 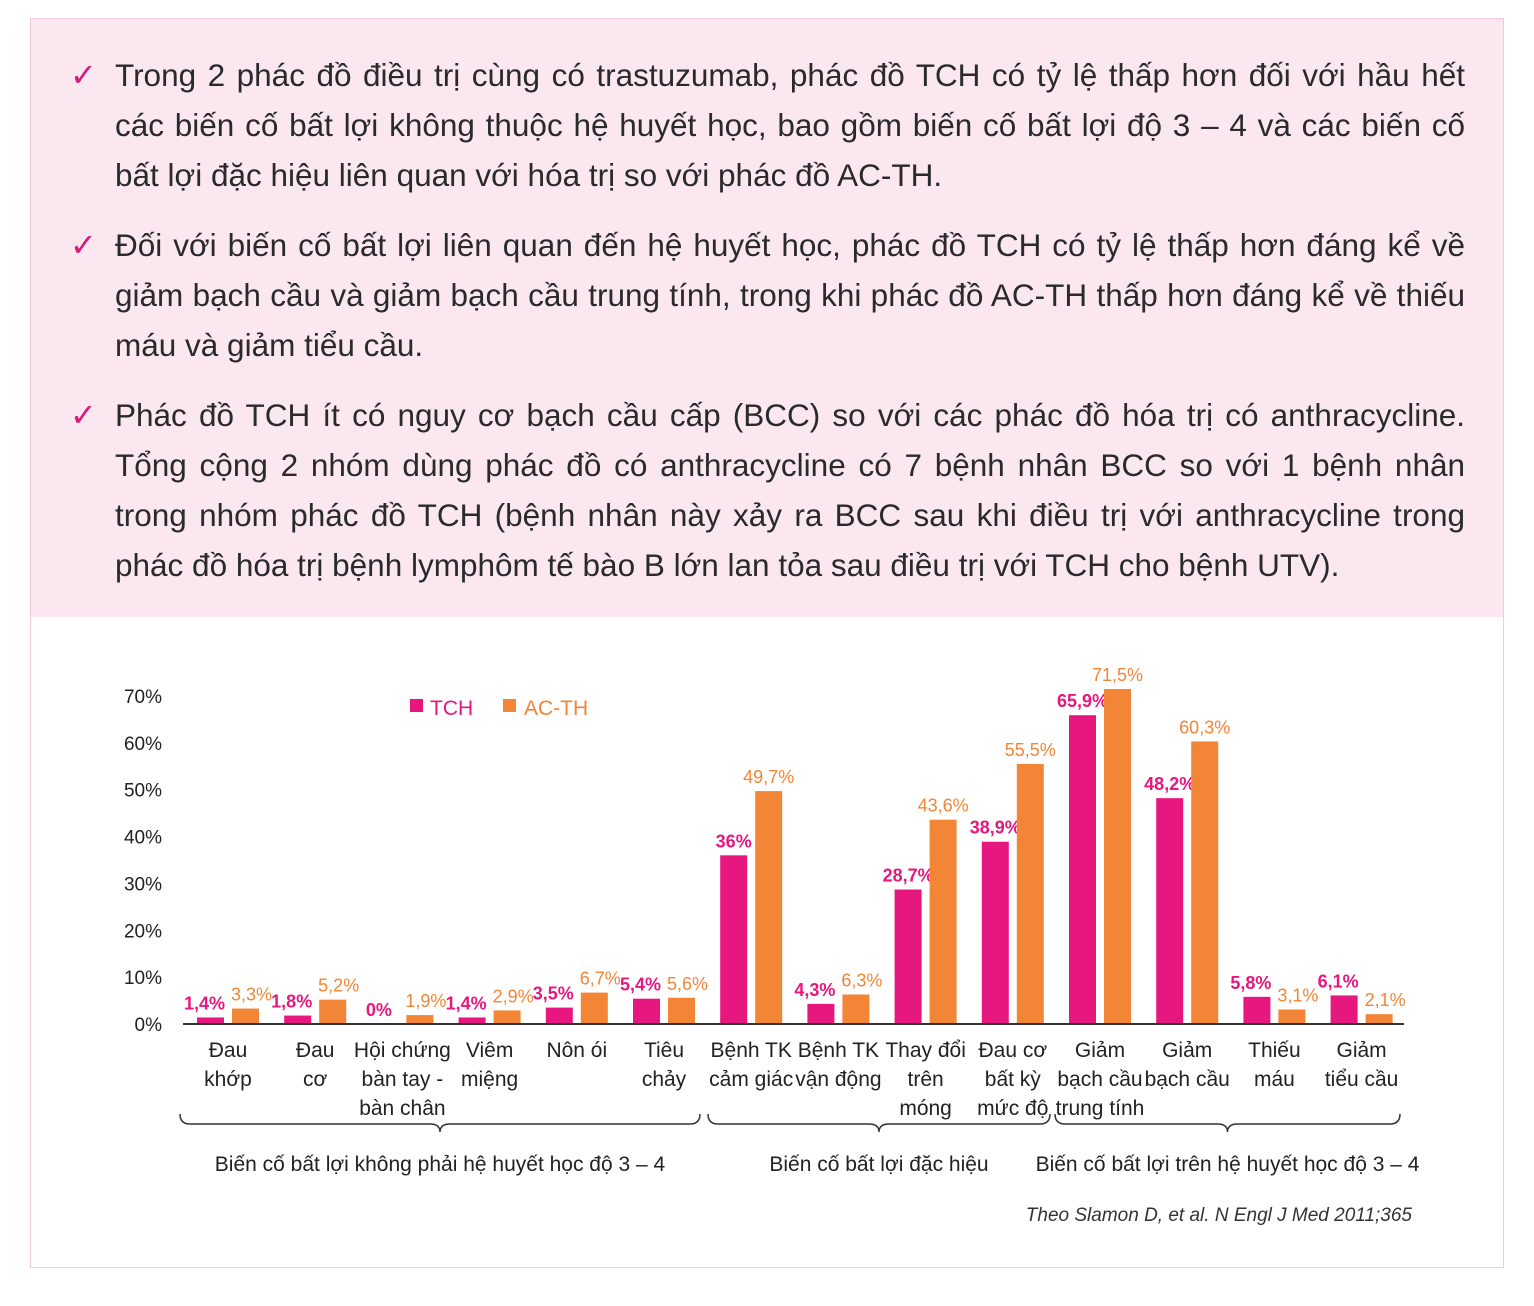 I want to click on y-tick-label: 70%, so click(x=143, y=697).